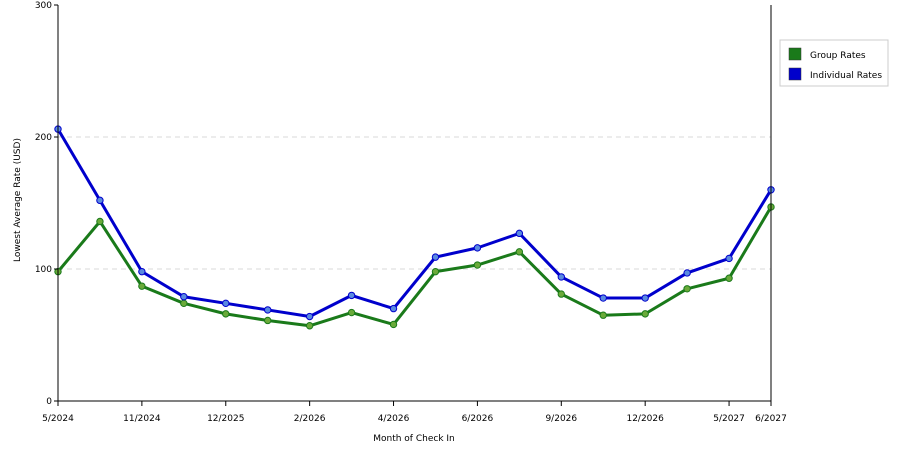 The height and width of the screenshot is (450, 900). Describe the element at coordinates (43, 138) in the screenshot. I see `y-tick-label: 200` at that location.